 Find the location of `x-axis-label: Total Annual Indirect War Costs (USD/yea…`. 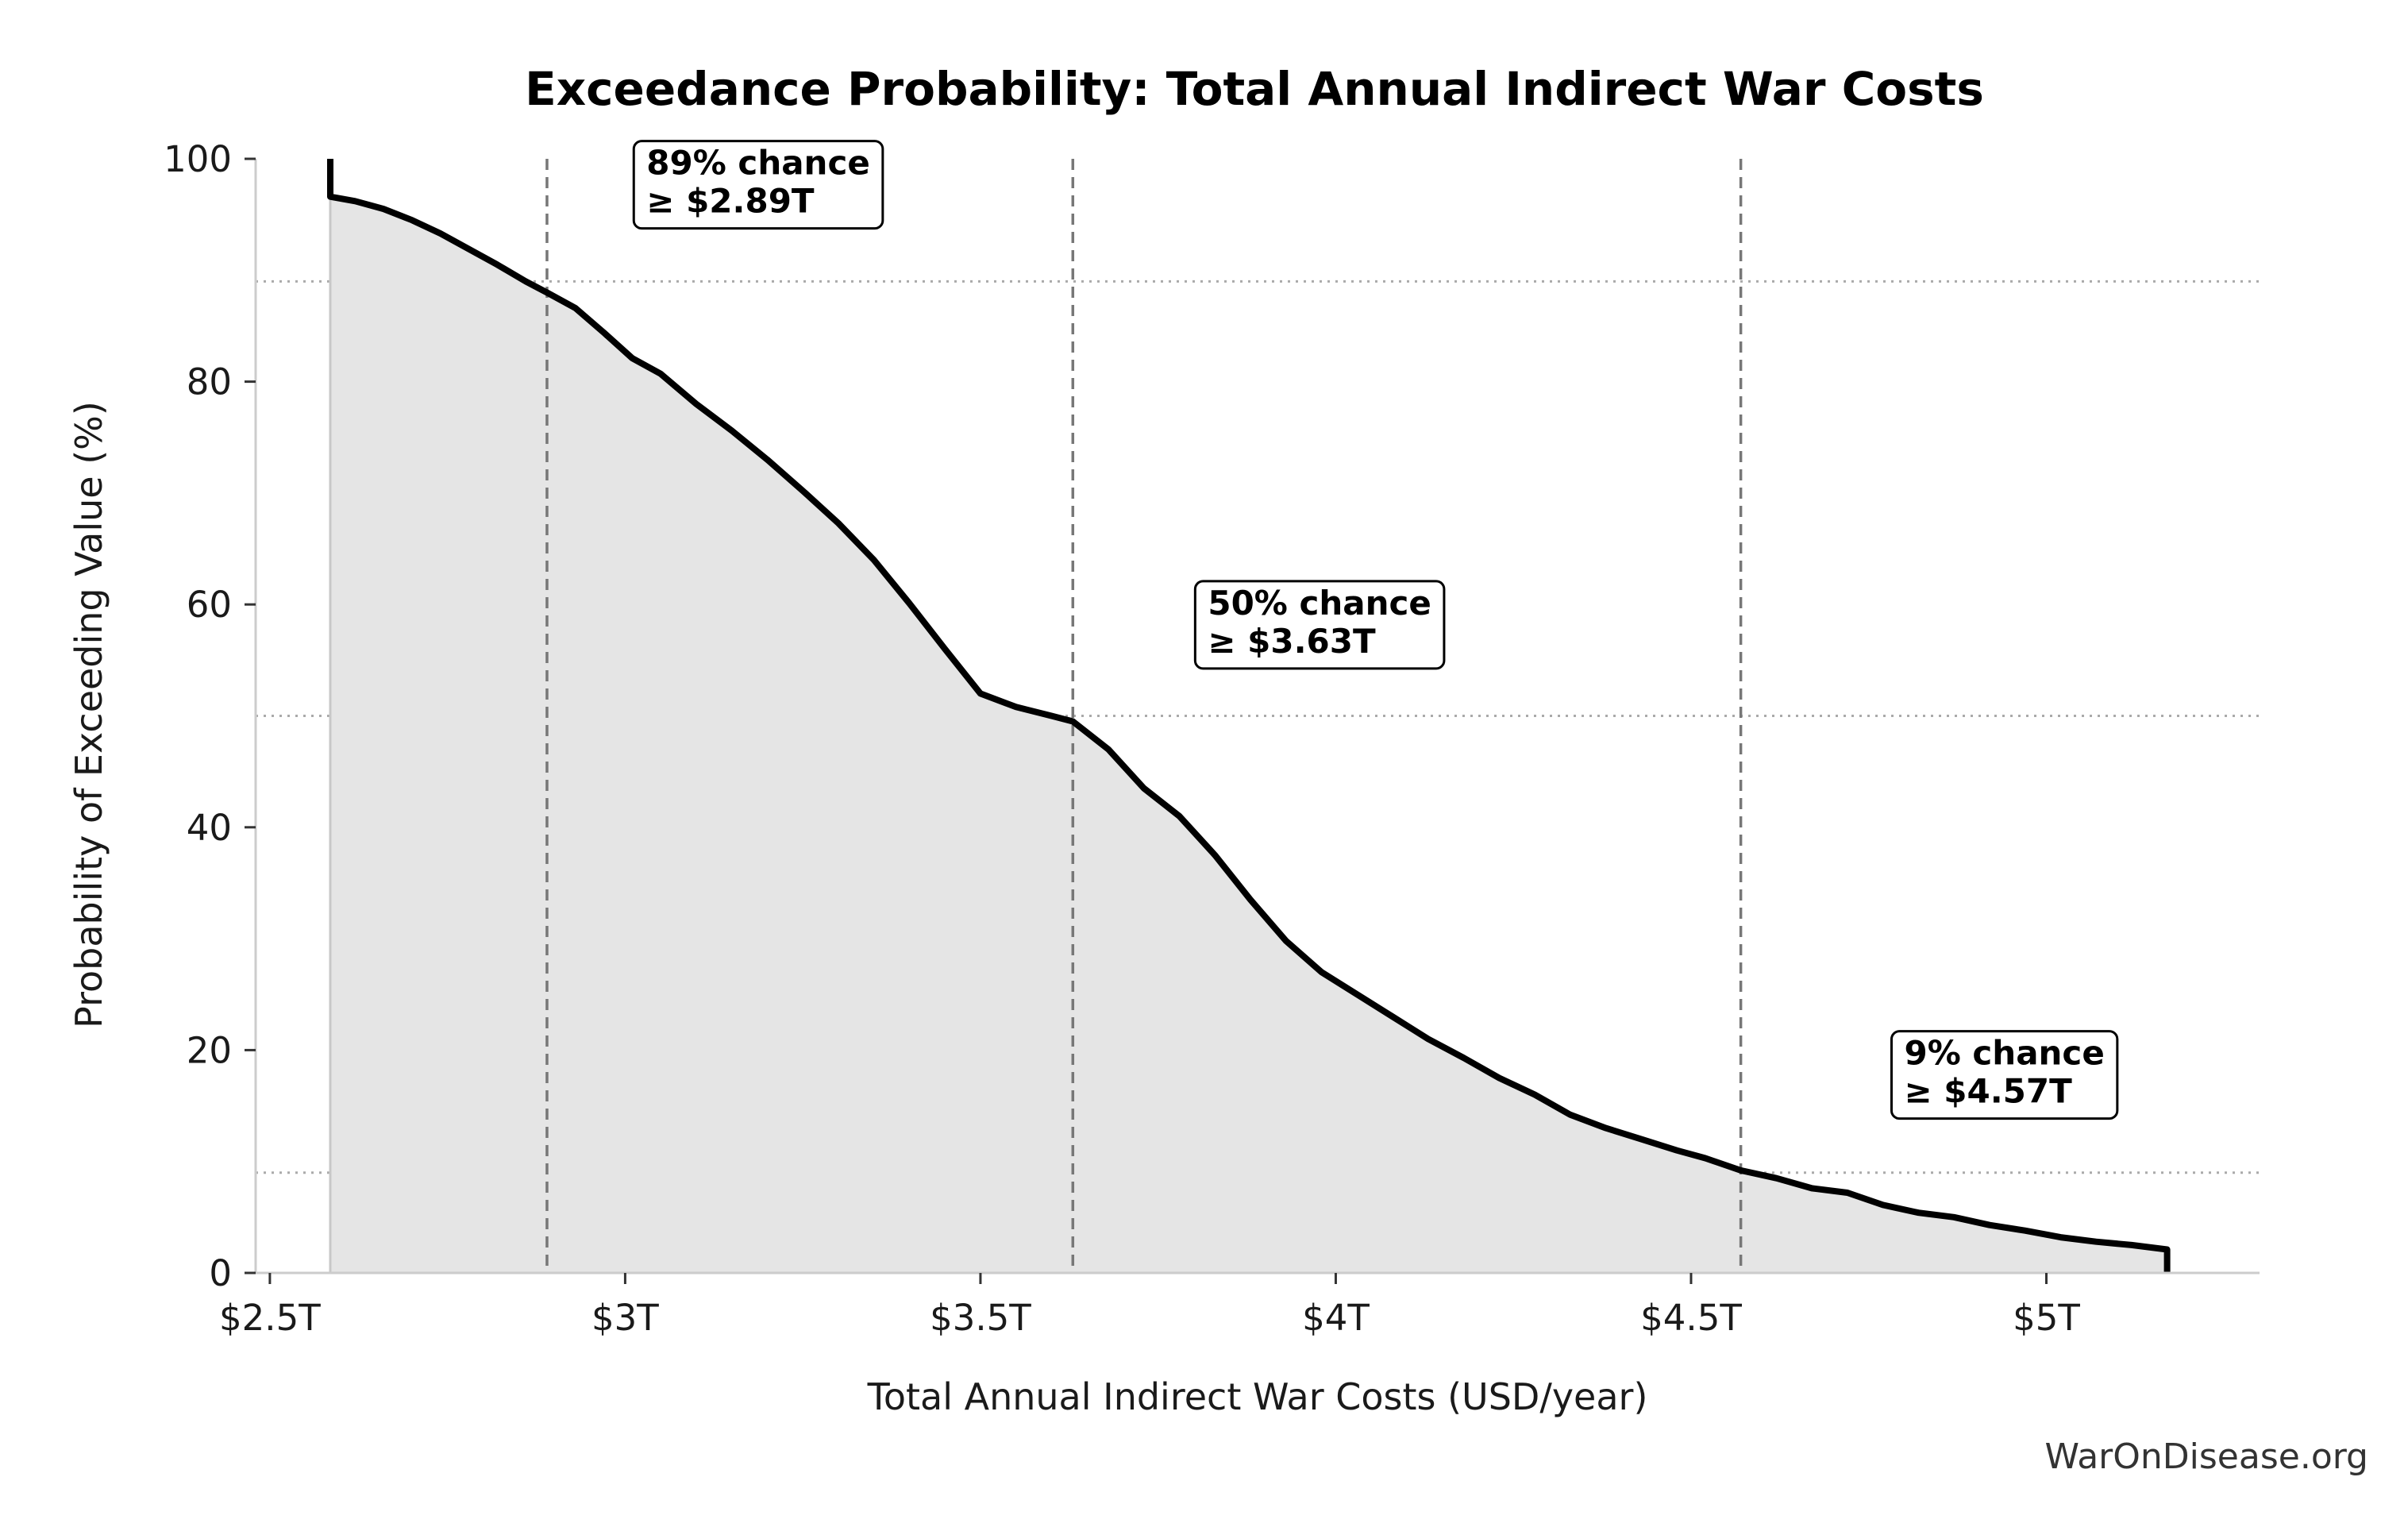

x-axis-label: Total Annual Indirect War Costs (USD/yea… is located at coordinates (1257, 1396).